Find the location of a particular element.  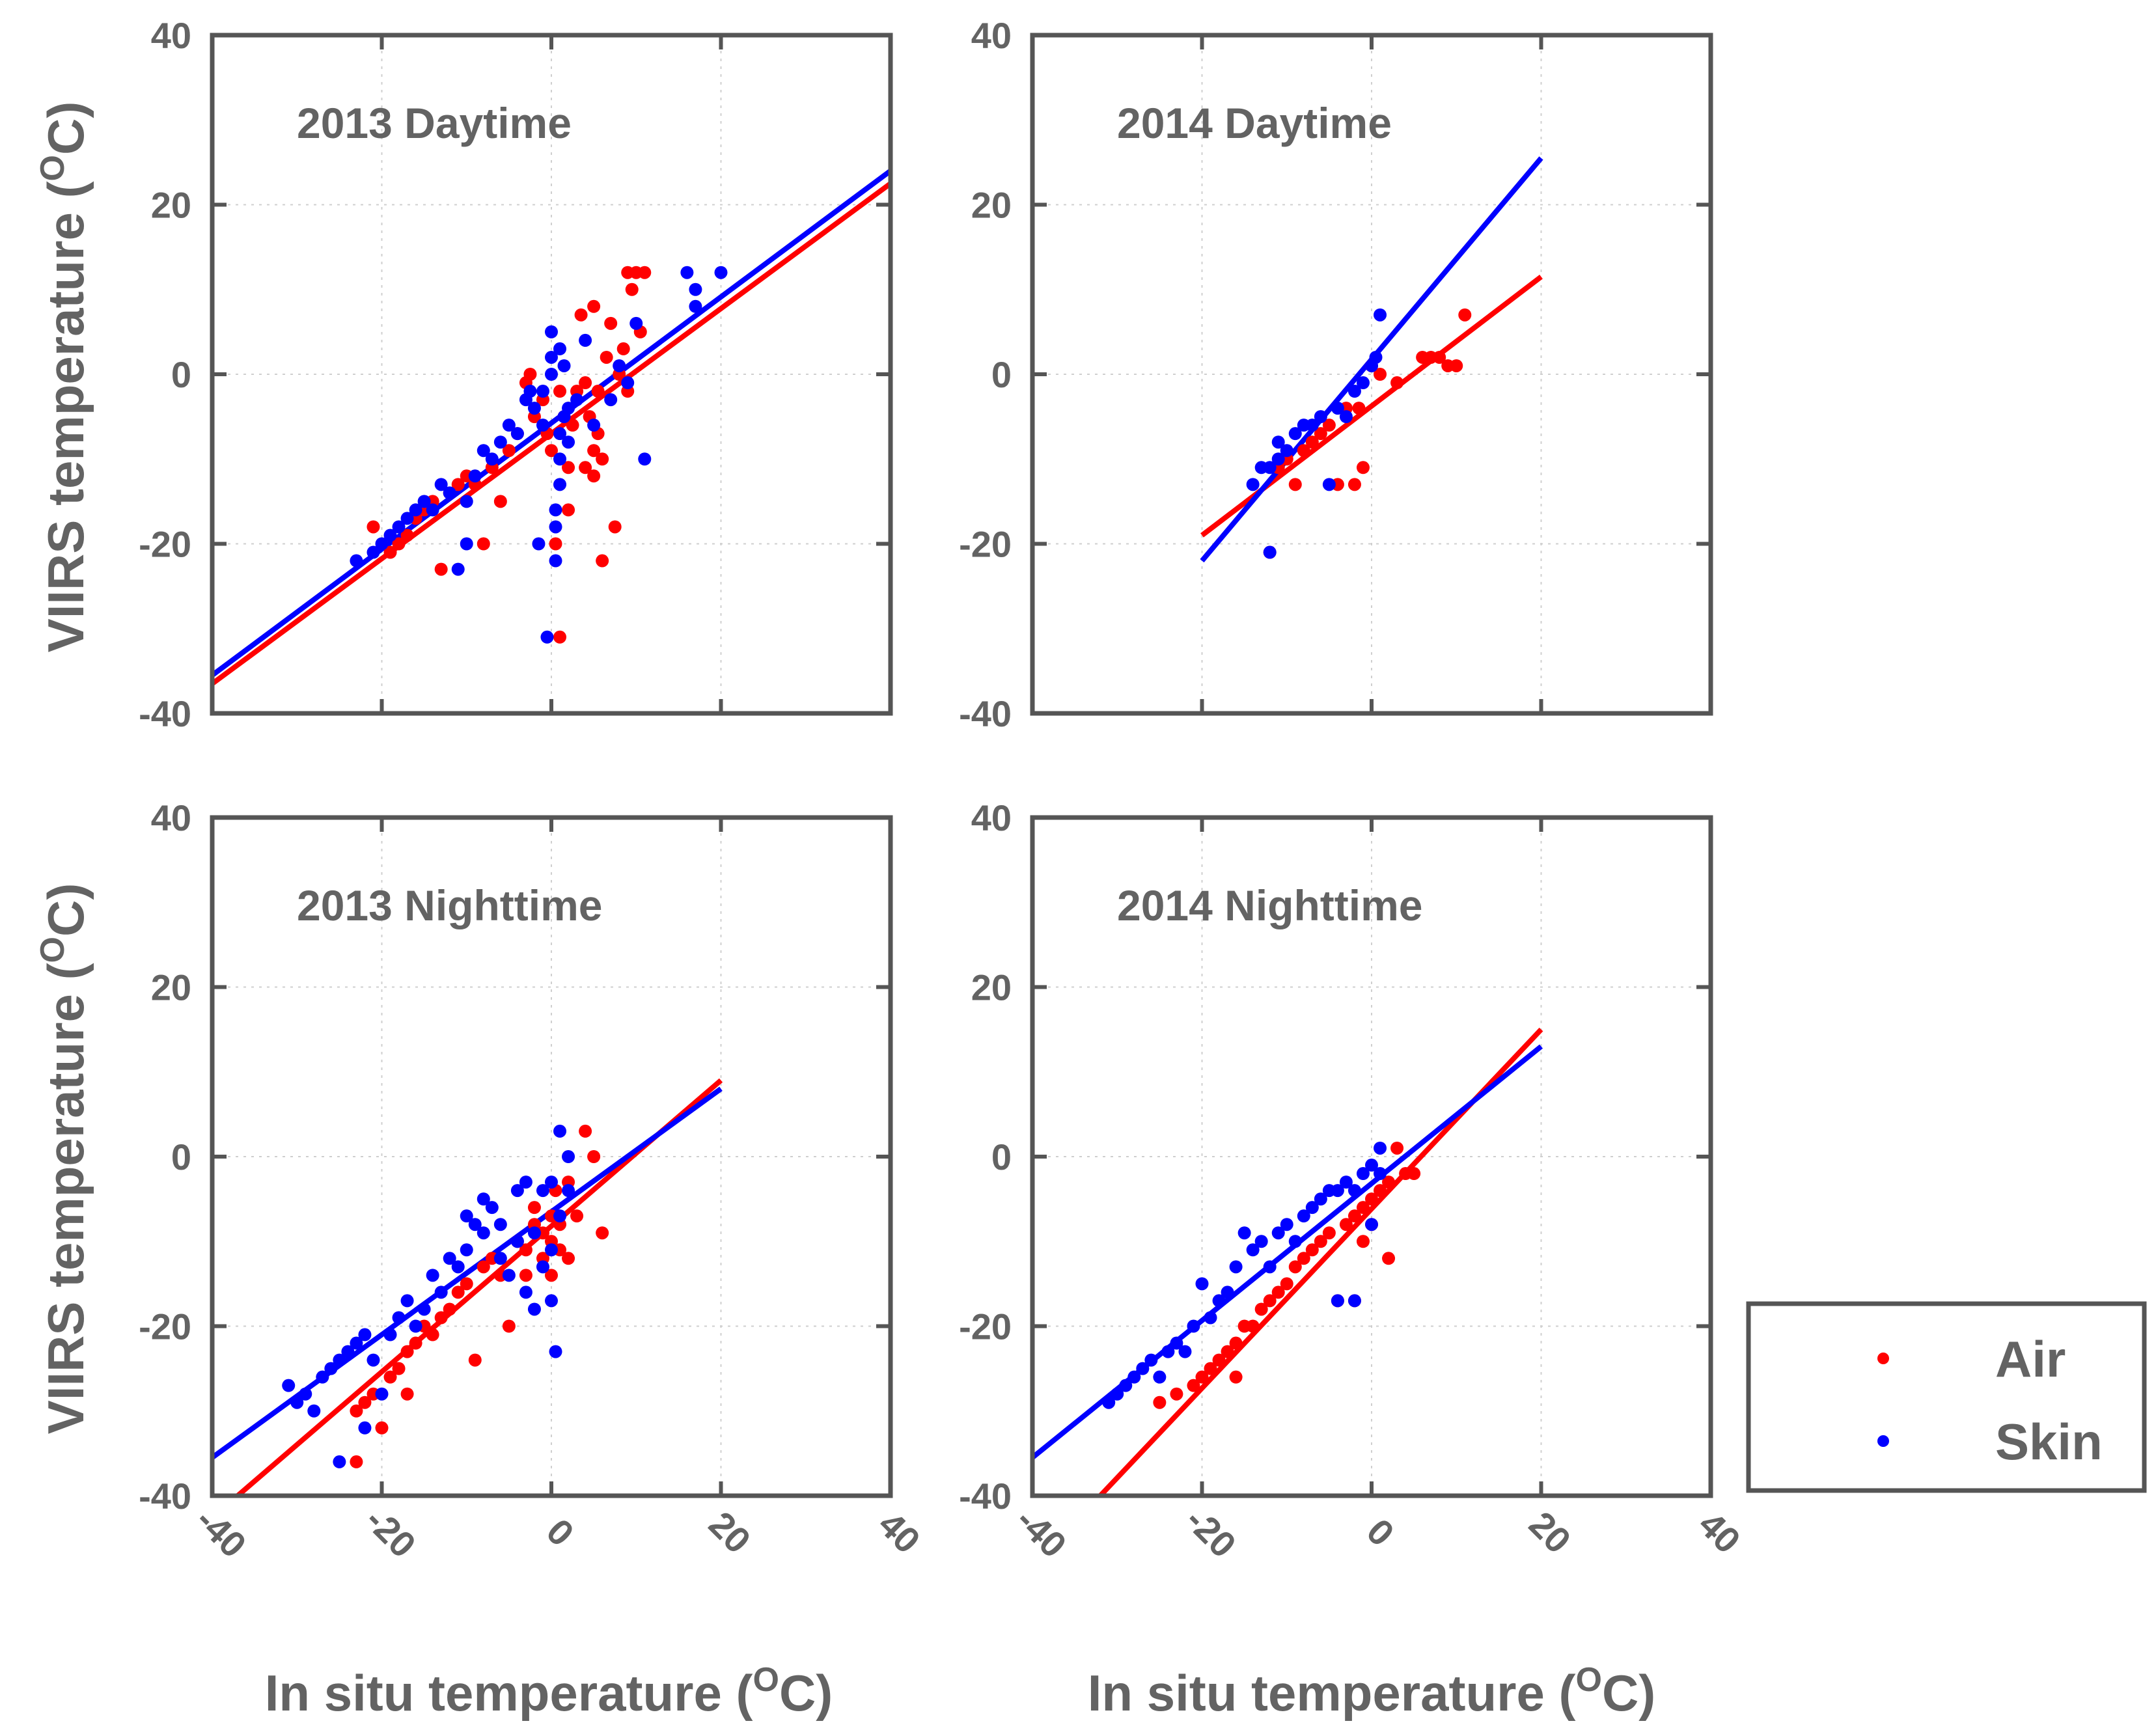

y-axis-title-bottom: VIIRS temperature (OC) is located at coordinates (64, 1159).